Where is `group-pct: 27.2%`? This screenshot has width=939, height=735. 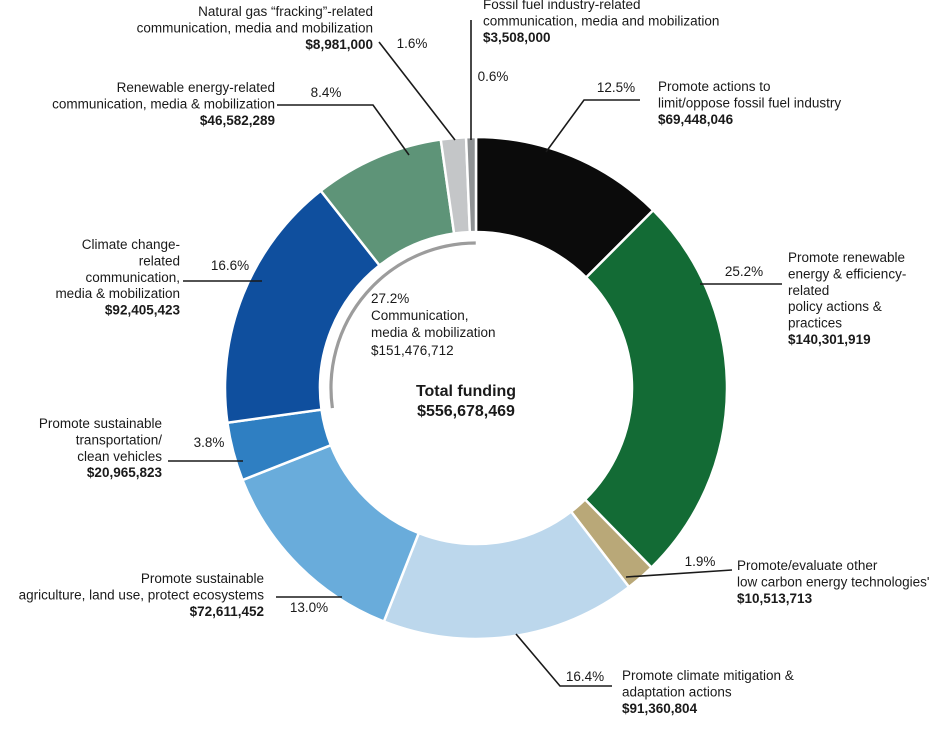 group-pct: 27.2% is located at coordinates (390, 298).